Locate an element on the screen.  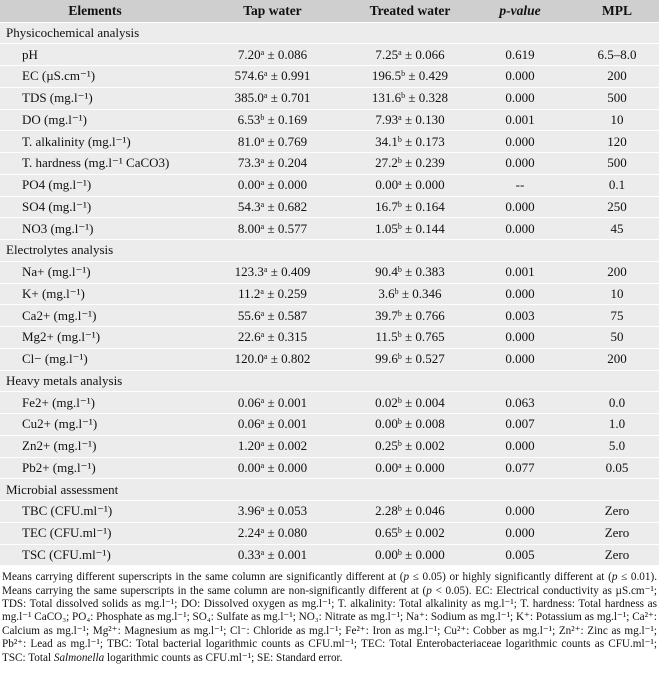
mean: 34.1 is located at coordinates (386, 141).